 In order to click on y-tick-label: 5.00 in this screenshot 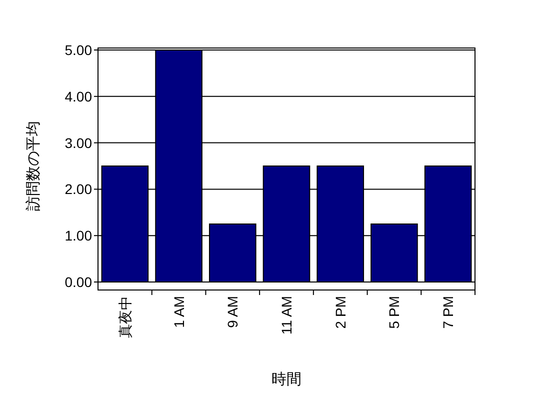, I will do `click(78, 50)`.